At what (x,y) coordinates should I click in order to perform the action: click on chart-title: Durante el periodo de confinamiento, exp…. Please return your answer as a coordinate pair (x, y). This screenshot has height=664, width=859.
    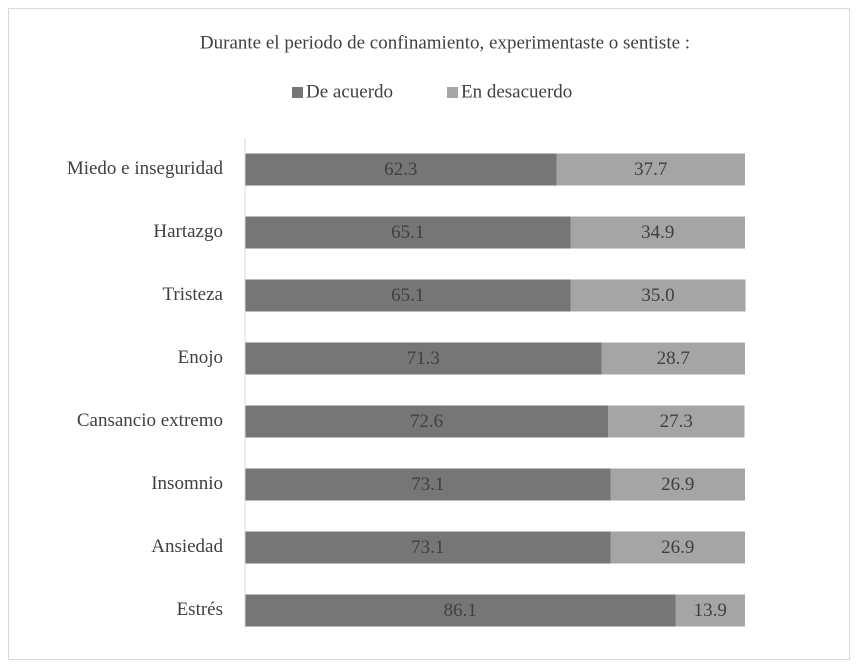
    Looking at the image, I should click on (445, 42).